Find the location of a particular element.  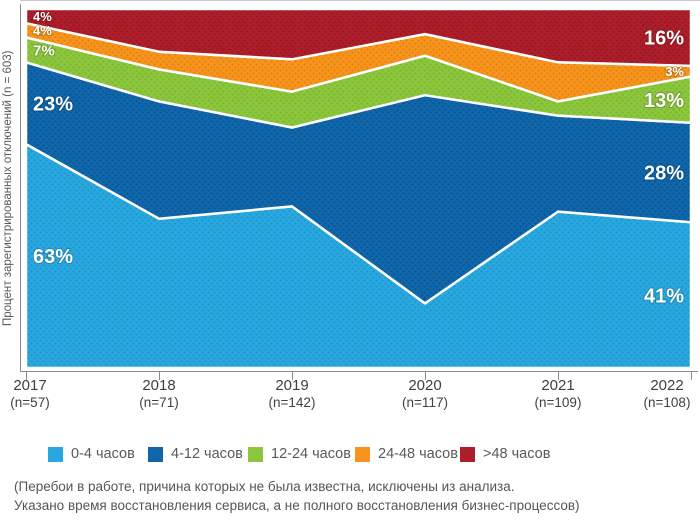

x-tick-sample-size: (n=109) is located at coordinates (558, 402).